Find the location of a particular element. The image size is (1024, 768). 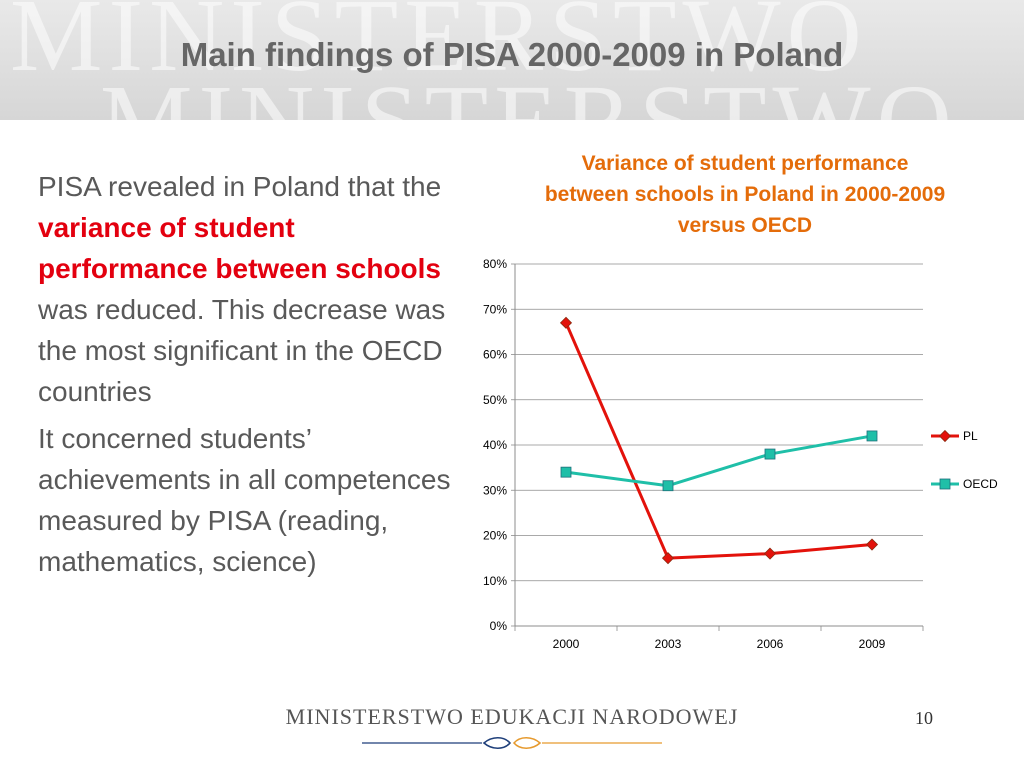

x-tick-label: 2006 is located at coordinates (770, 644).